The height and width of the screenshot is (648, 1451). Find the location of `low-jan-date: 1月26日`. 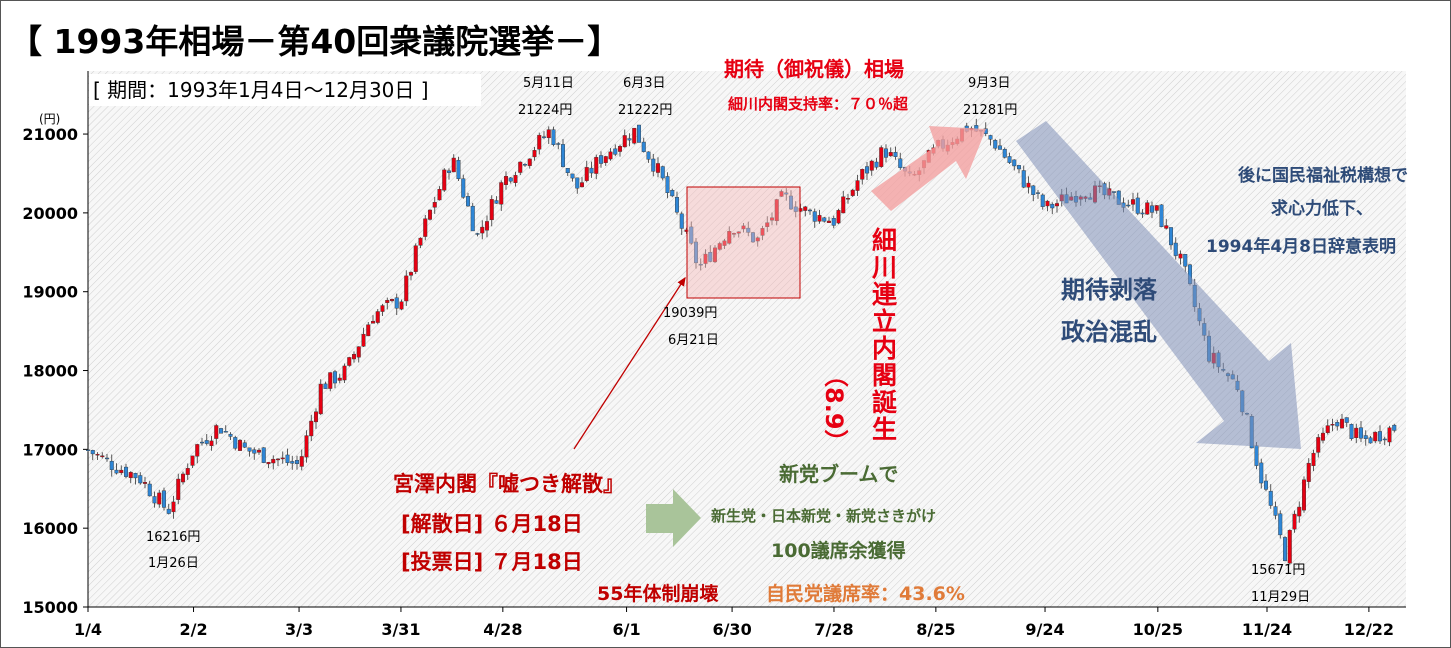

low-jan-date: 1月26日 is located at coordinates (173, 563).